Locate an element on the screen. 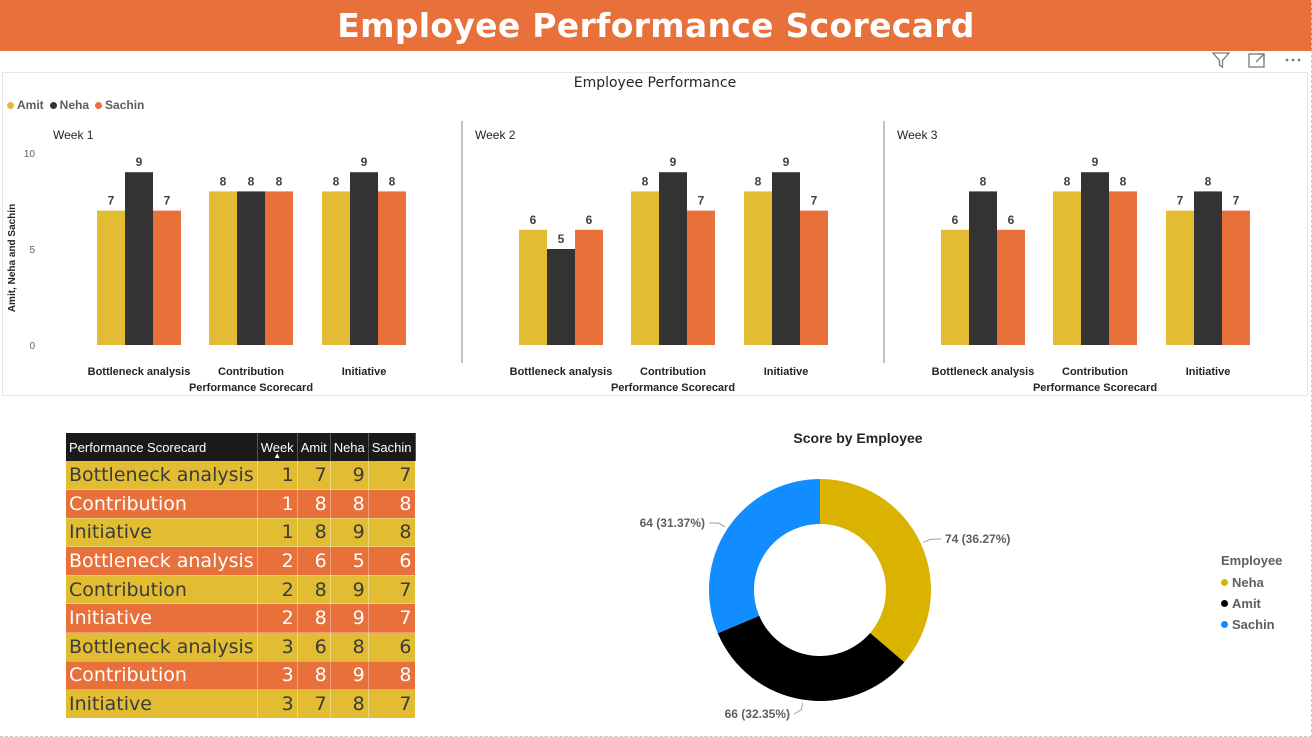 This screenshot has height=737, width=1312. bar-amit-week2-initiative is located at coordinates (758, 268).